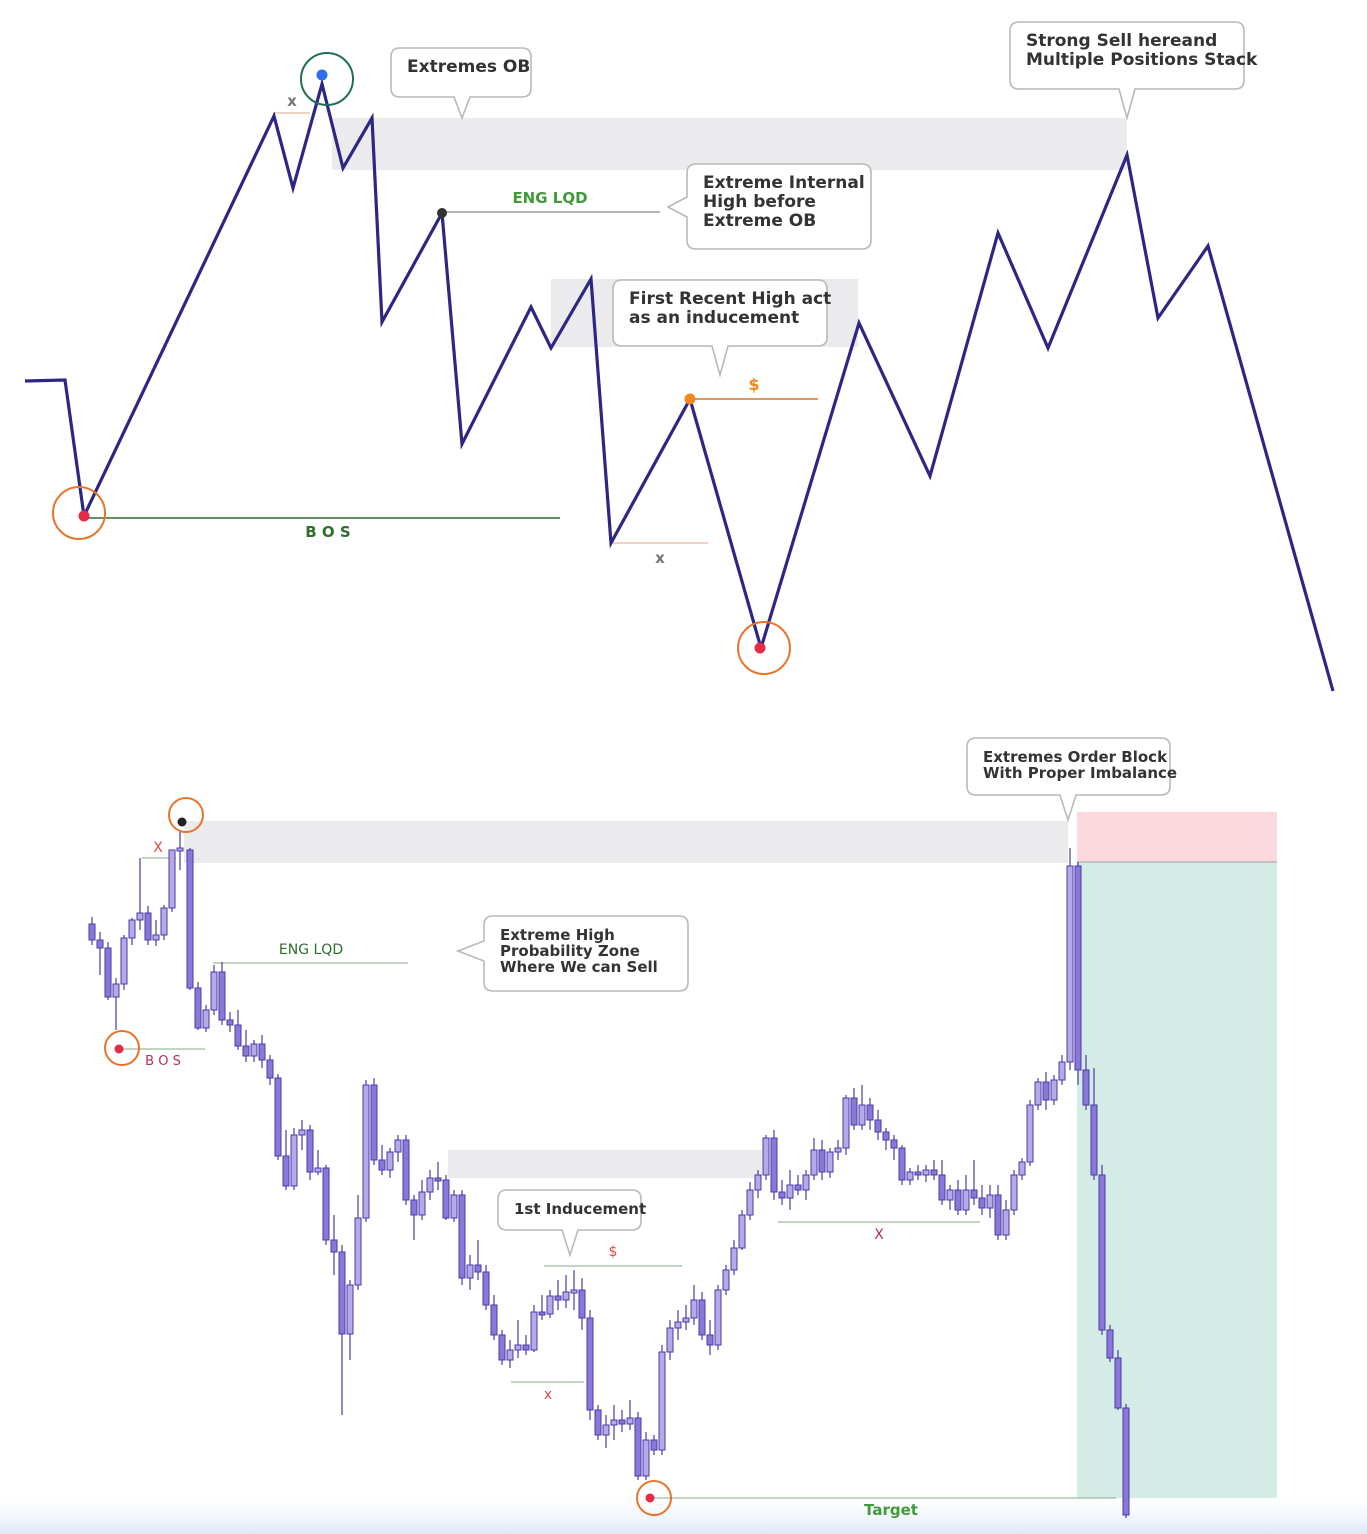  Describe the element at coordinates (784, 183) in the screenshot. I see `callout-text: Extreme Internal` at that location.